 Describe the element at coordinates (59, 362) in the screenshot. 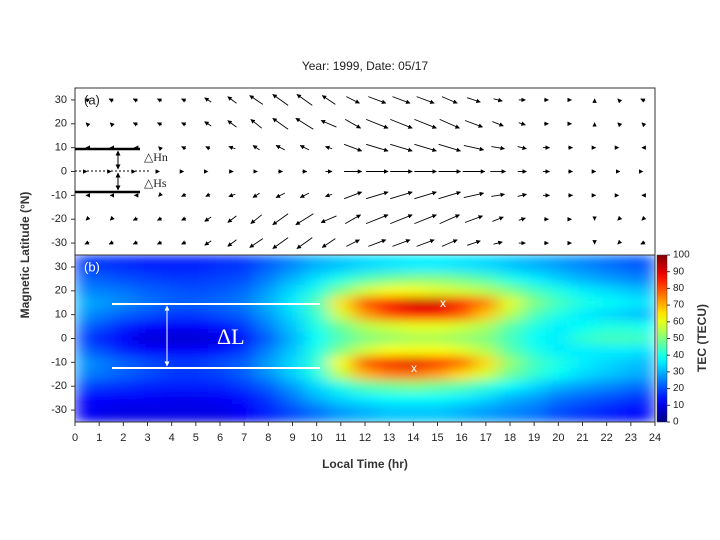

I see `y-tick-label: -10` at that location.